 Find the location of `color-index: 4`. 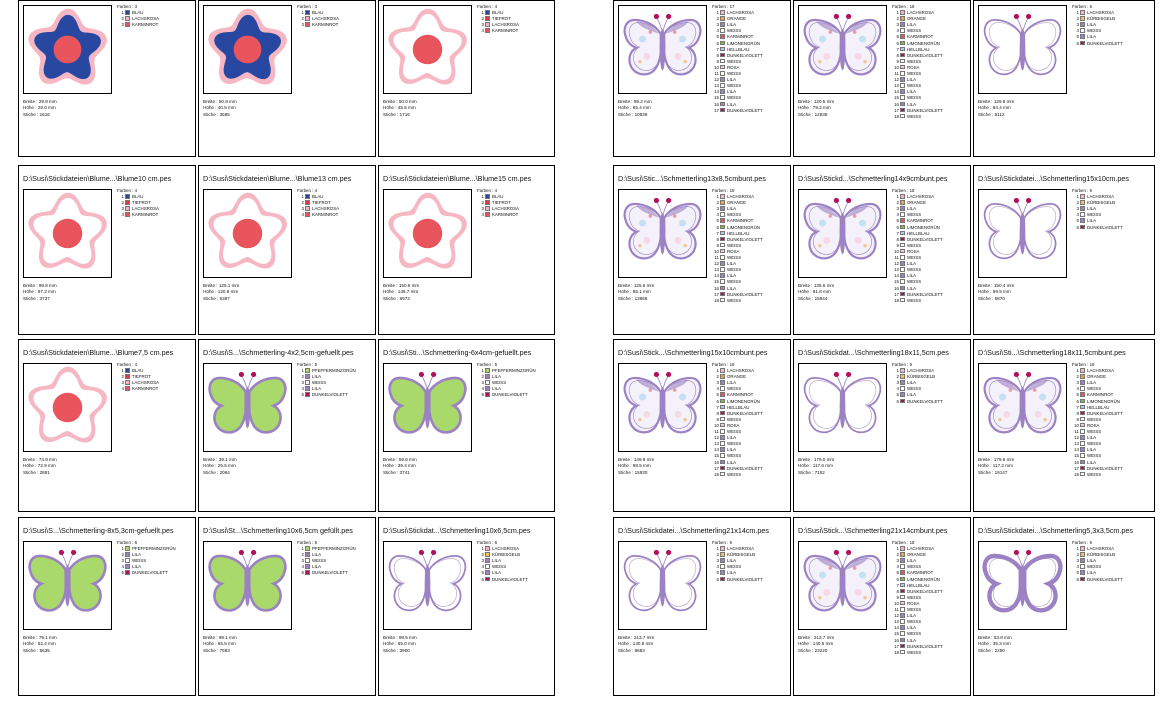

color-index: 4 is located at coordinates (482, 215).